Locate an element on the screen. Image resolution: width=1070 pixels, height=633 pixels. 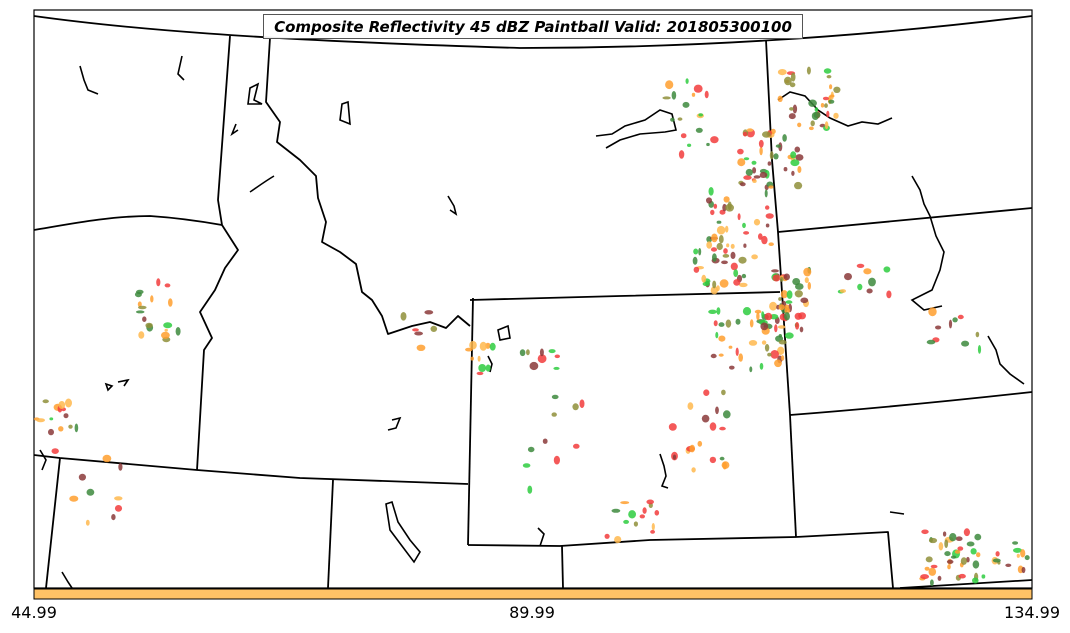
montana-wyoming-border is located at coordinates (625, 296).